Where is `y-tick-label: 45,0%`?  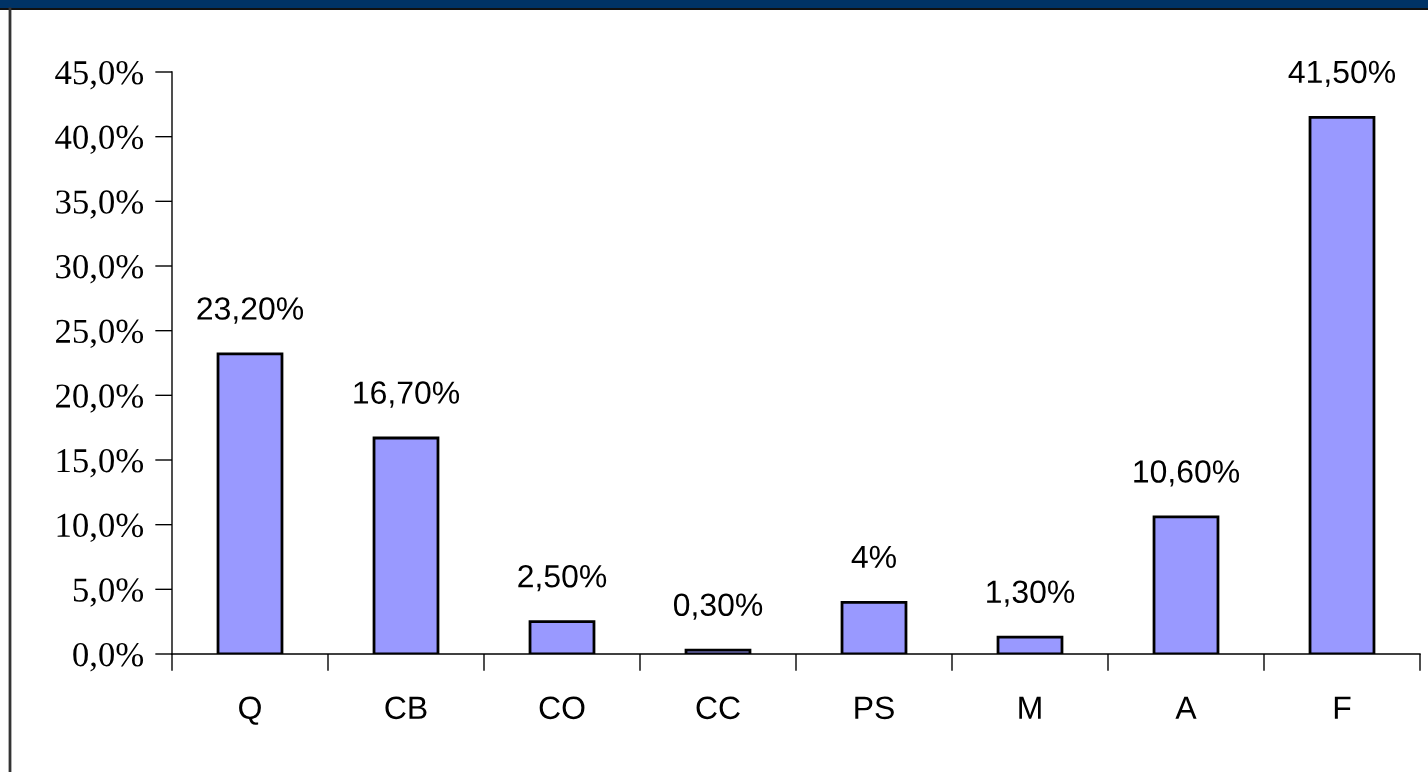
y-tick-label: 45,0% is located at coordinates (99, 75).